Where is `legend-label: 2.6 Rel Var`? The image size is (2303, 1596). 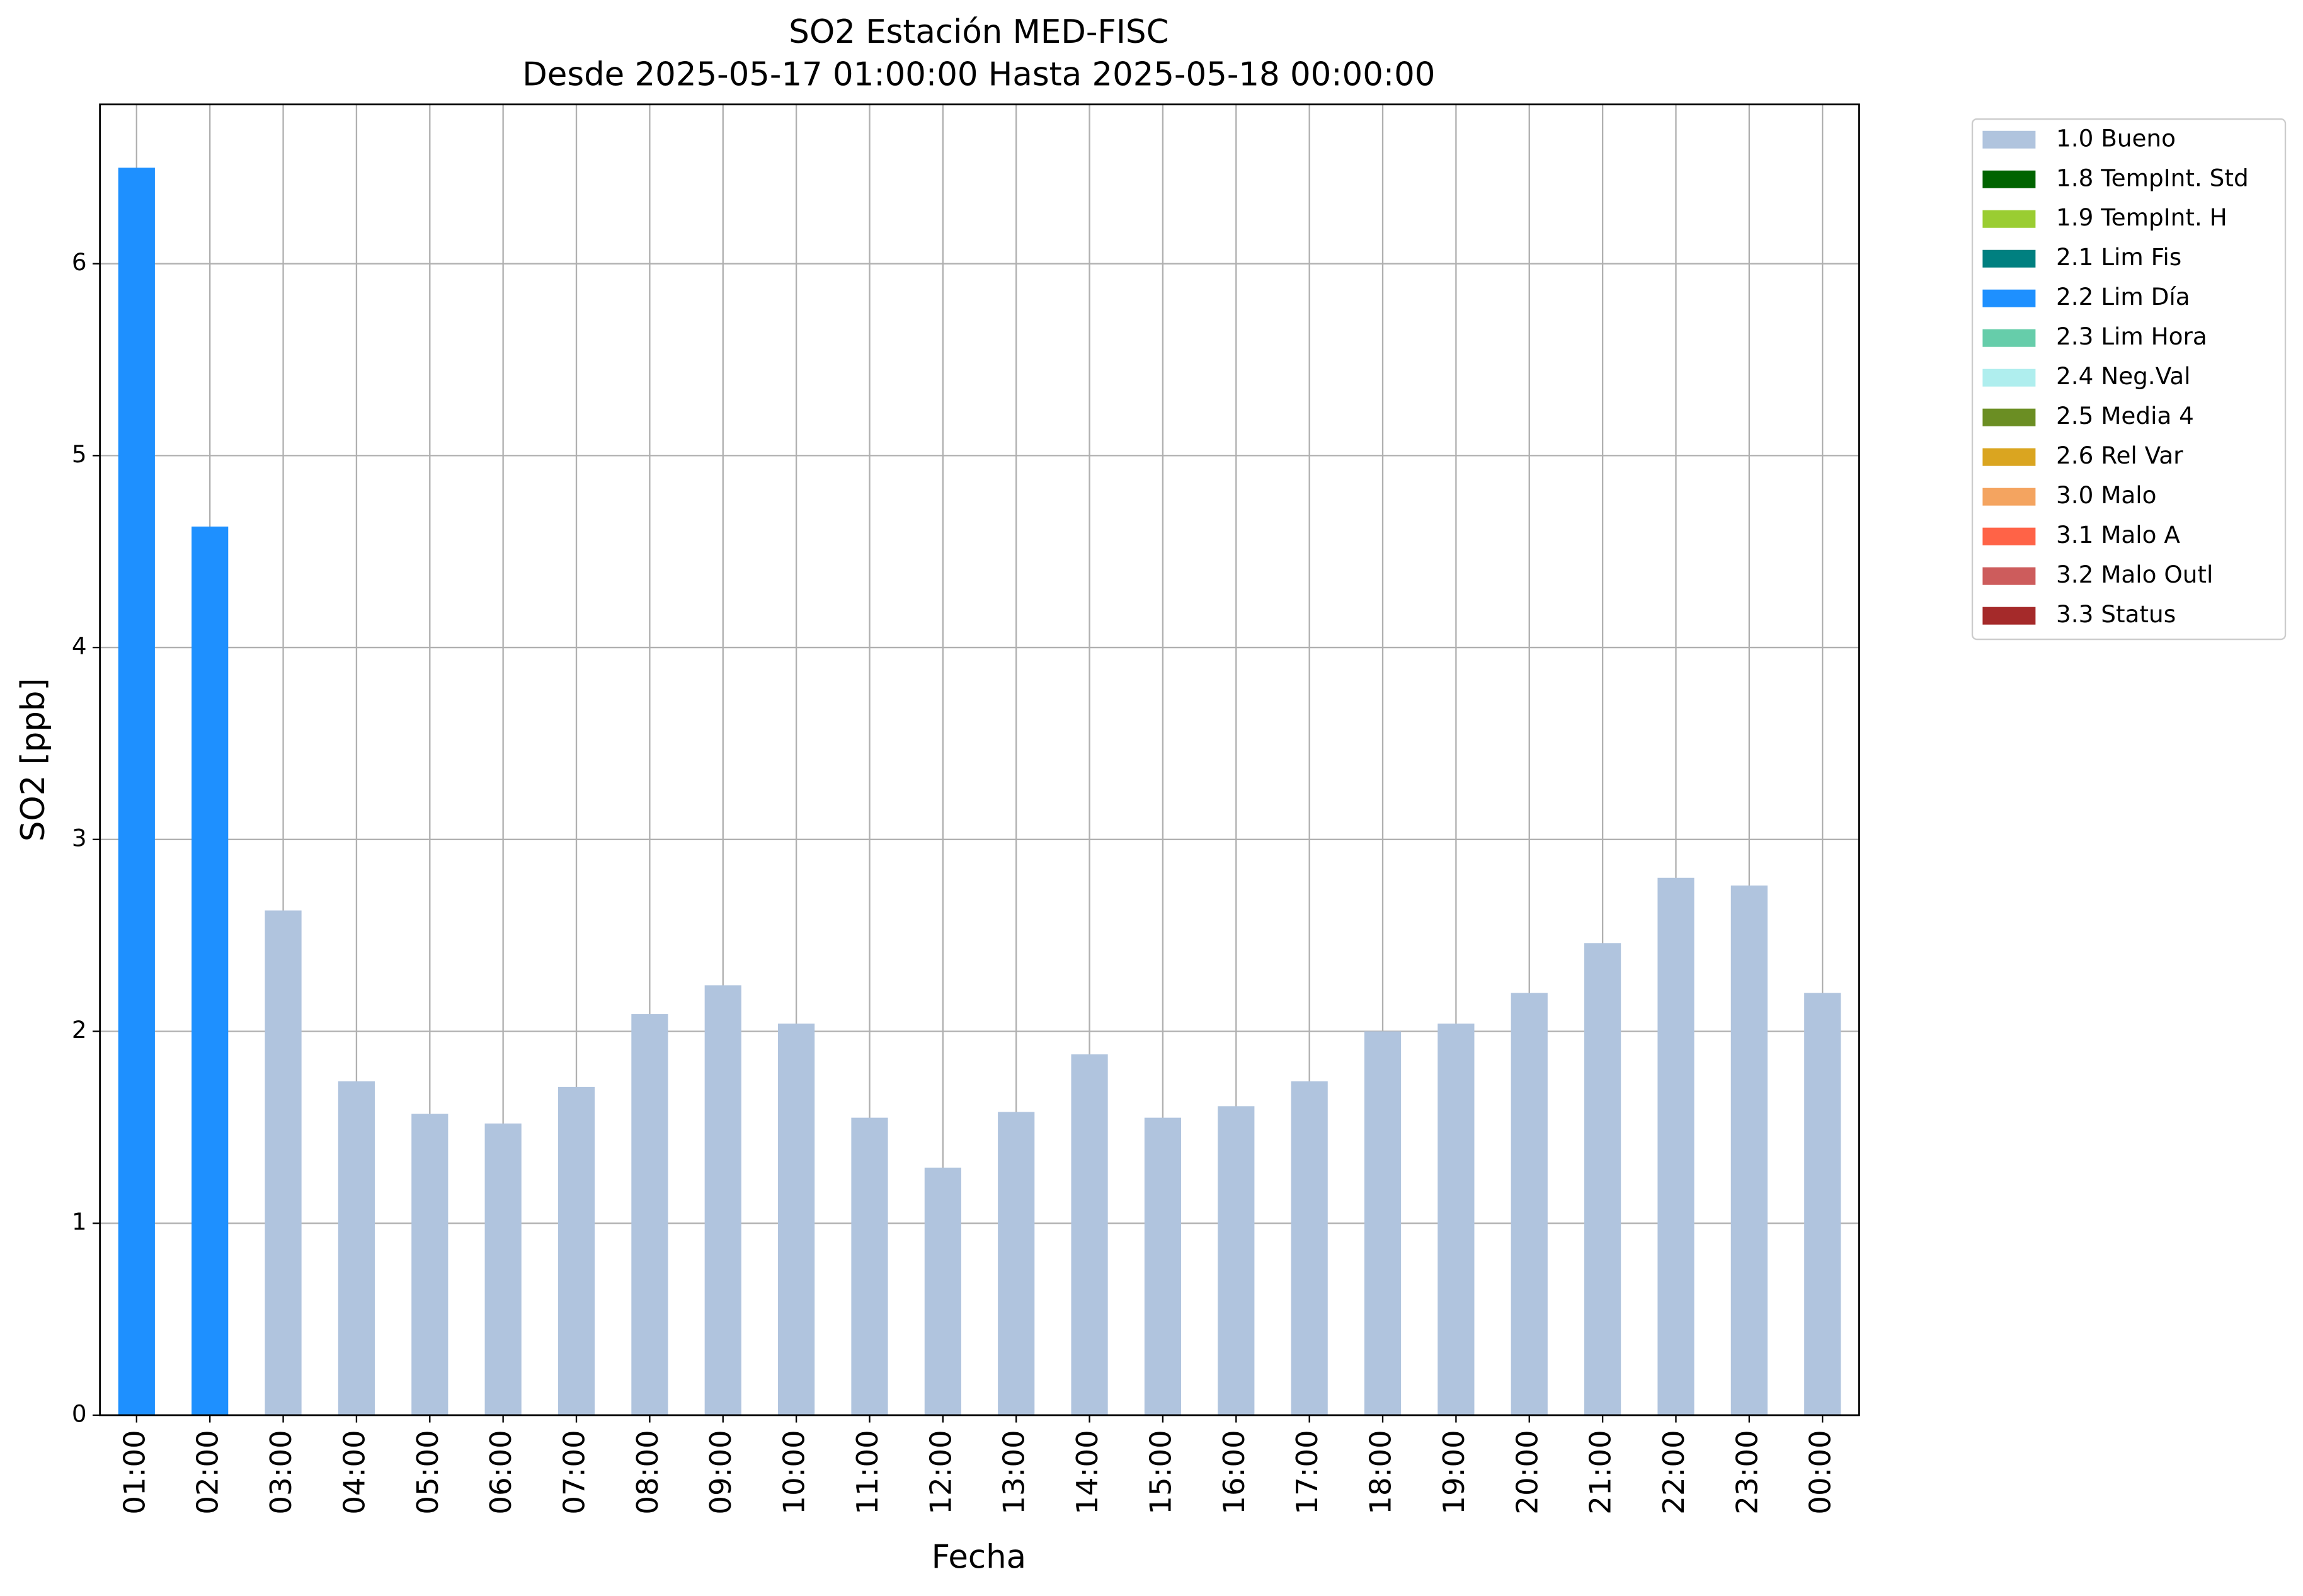 legend-label: 2.6 Rel Var is located at coordinates (2120, 455).